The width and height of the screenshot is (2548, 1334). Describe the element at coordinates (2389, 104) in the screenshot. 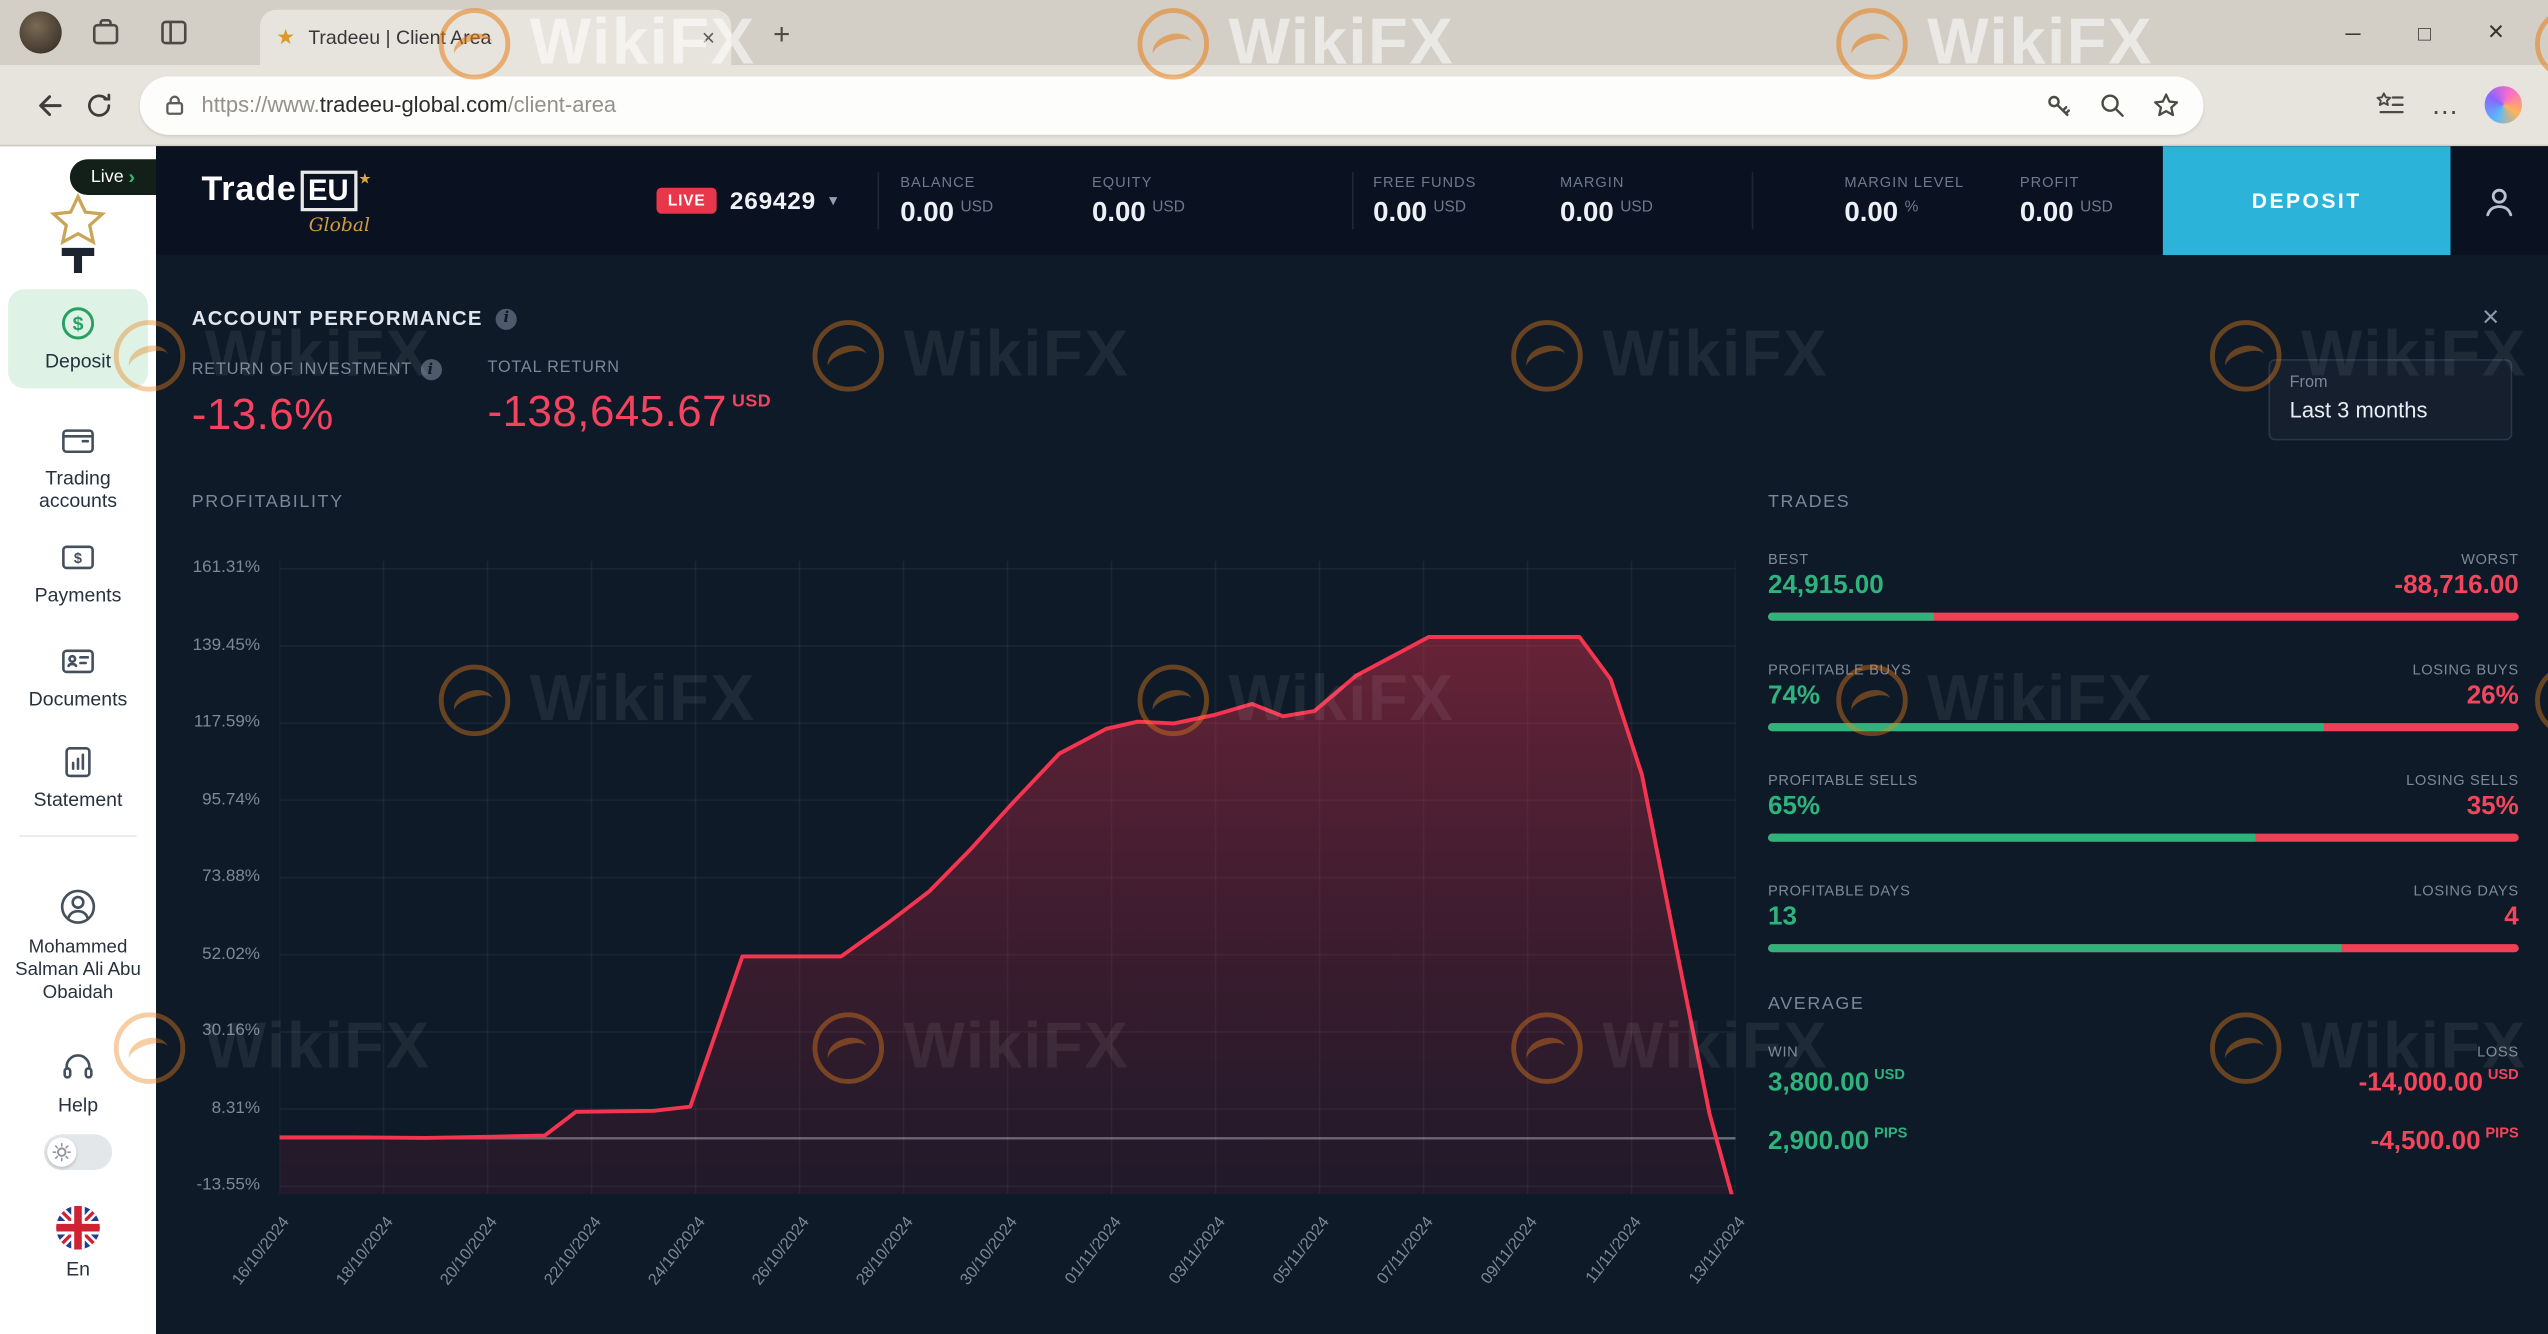

I see `favorites-bar-icon` at that location.